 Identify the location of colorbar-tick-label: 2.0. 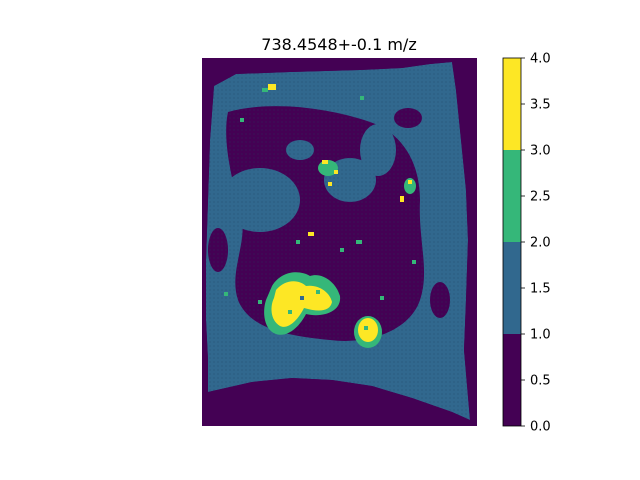
(540, 243).